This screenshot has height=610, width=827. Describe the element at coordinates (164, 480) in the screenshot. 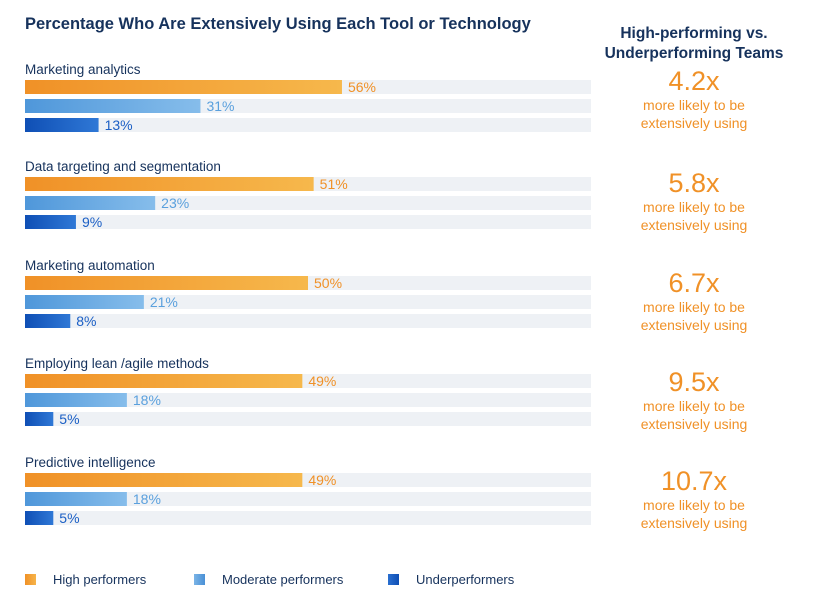

I see `bar-high-predictive-intelligence` at that location.